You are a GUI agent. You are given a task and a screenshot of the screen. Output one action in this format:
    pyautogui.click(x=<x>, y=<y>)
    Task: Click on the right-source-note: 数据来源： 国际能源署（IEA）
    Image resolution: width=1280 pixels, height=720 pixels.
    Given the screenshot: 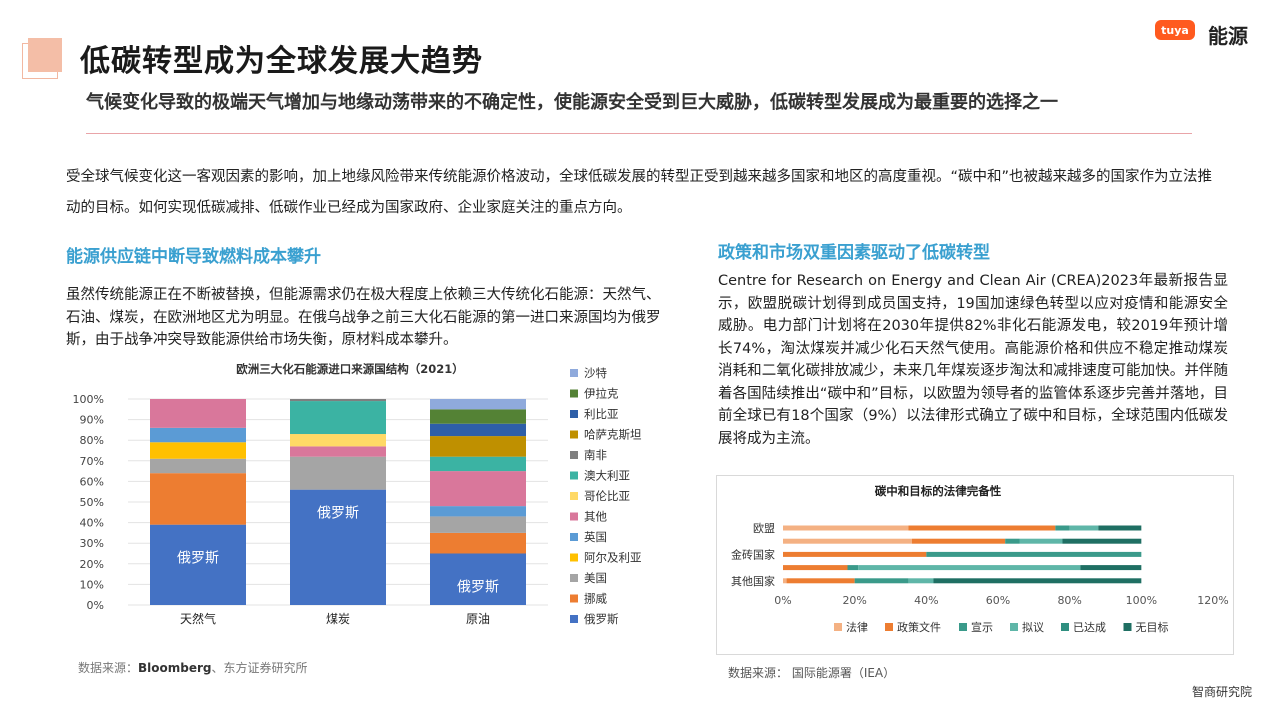 What is the action you would take?
    pyautogui.click(x=812, y=673)
    